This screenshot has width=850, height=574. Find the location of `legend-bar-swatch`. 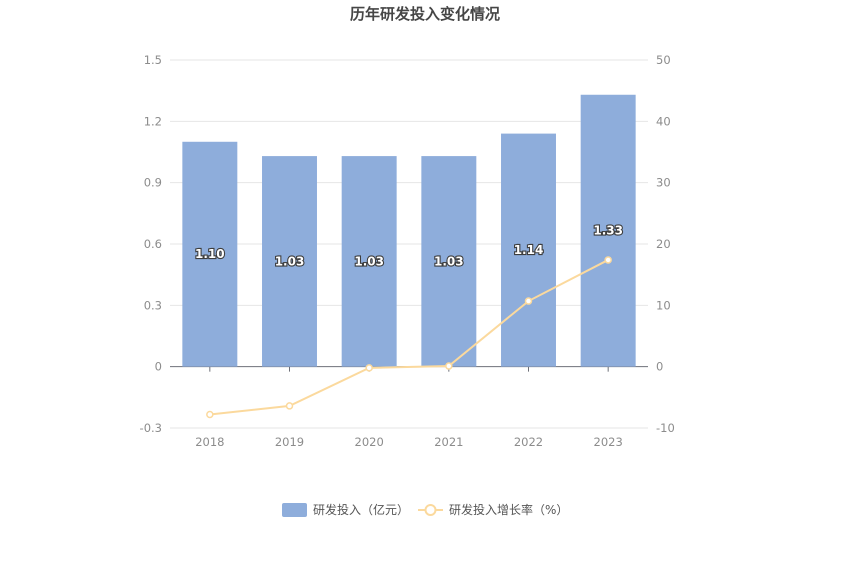

legend-bar-swatch is located at coordinates (294, 510).